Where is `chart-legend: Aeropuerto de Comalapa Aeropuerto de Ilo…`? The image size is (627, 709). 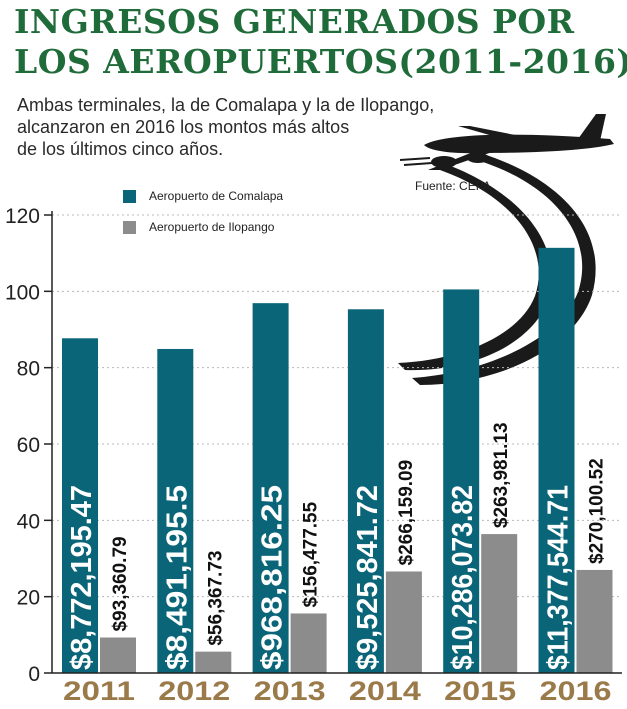
chart-legend: Aeropuerto de Comalapa Aeropuerto de Ilo… is located at coordinates (203, 217).